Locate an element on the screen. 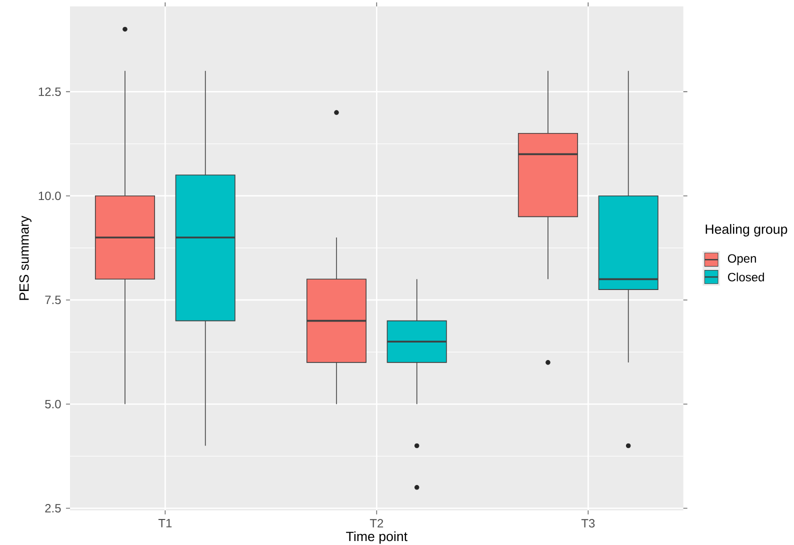  y-axis-title: PES summary is located at coordinates (25, 258).